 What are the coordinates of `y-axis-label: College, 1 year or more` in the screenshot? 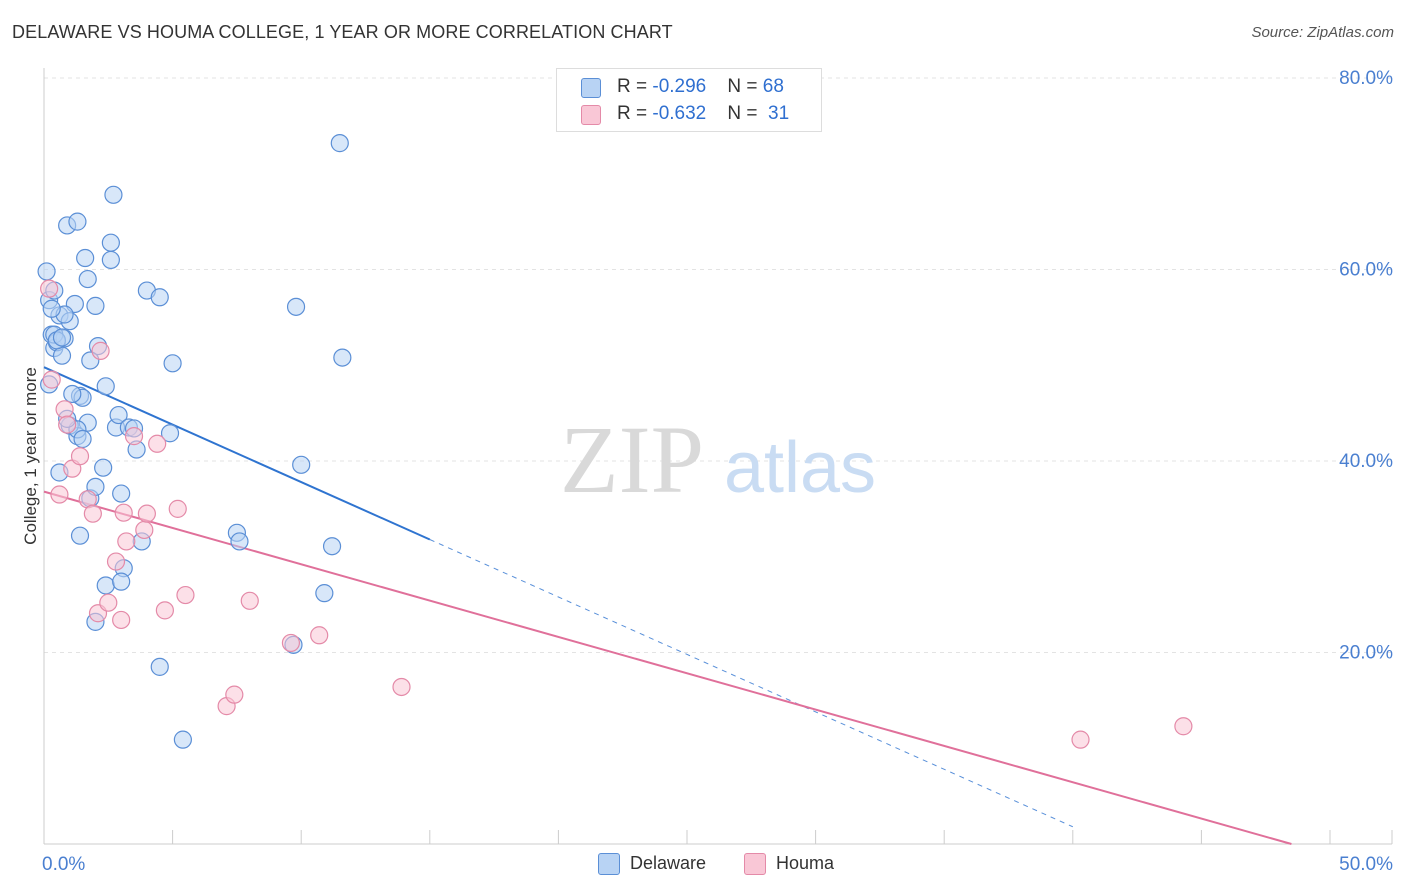 It's located at (30, 456).